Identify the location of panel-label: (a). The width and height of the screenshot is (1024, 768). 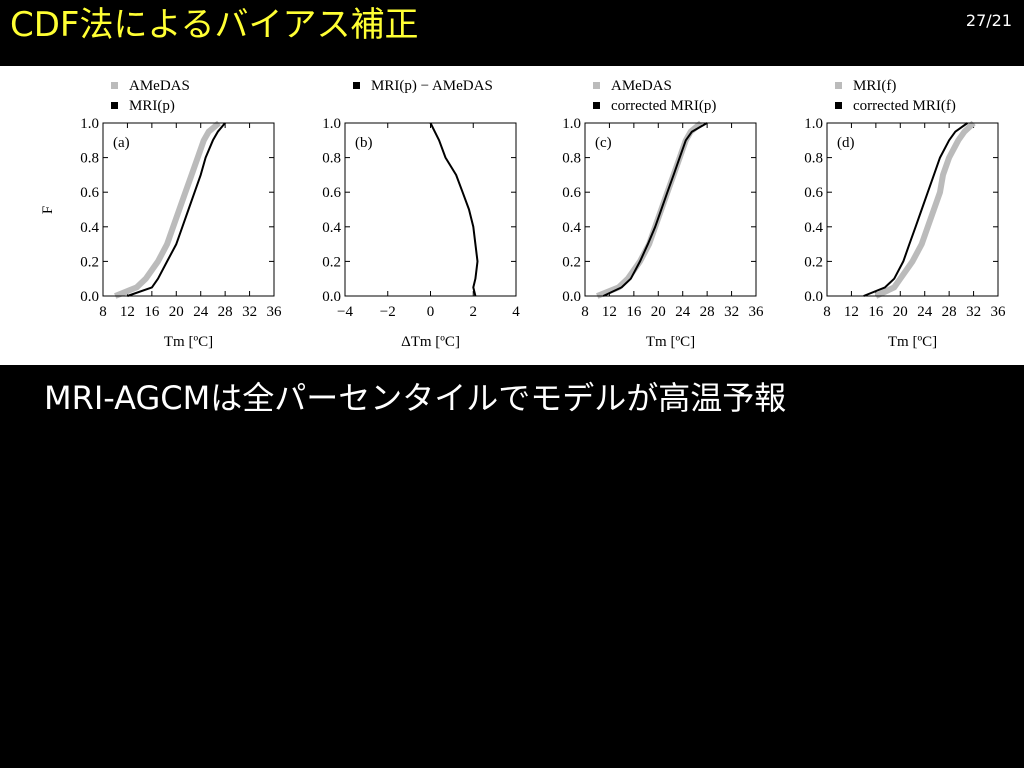
(121, 143).